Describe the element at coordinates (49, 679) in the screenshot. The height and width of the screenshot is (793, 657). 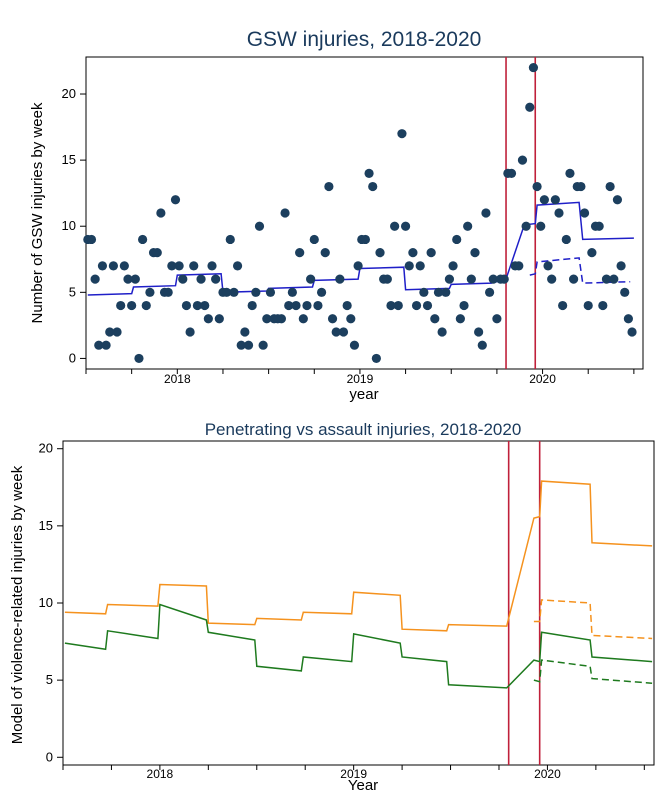
I see `violence-y-tick-label: 5` at that location.